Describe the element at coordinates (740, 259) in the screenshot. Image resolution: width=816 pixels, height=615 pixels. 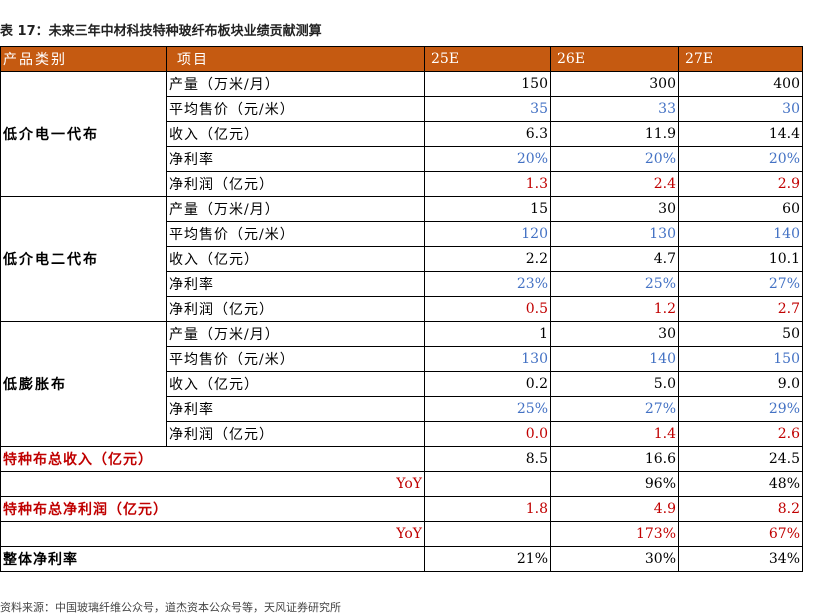
I see `low-dk-gen2-revenue-27e: 10.1` at that location.